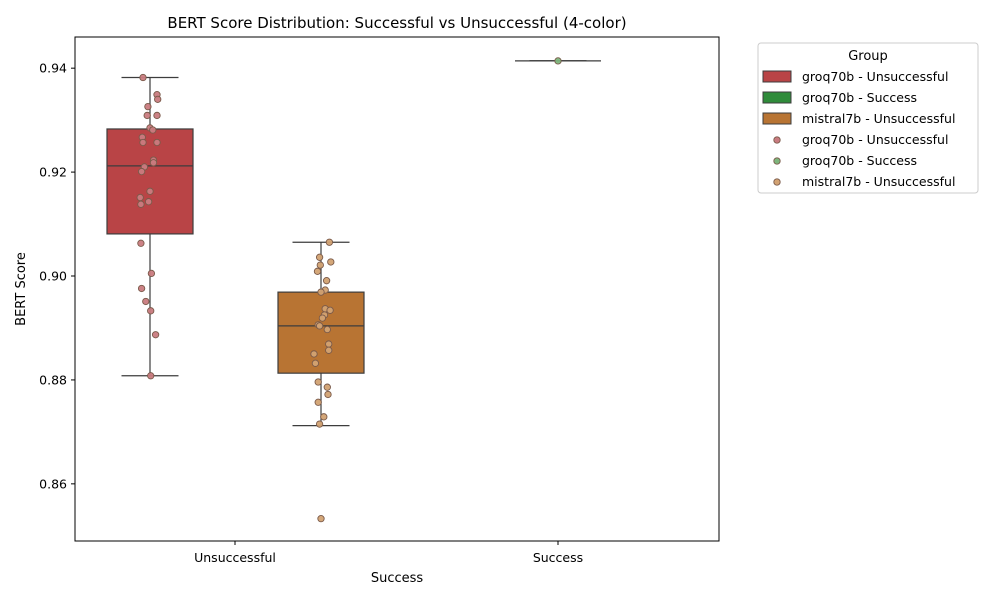 The width and height of the screenshot is (1000, 600). I want to click on y-tick-label: 0.92, so click(53, 172).